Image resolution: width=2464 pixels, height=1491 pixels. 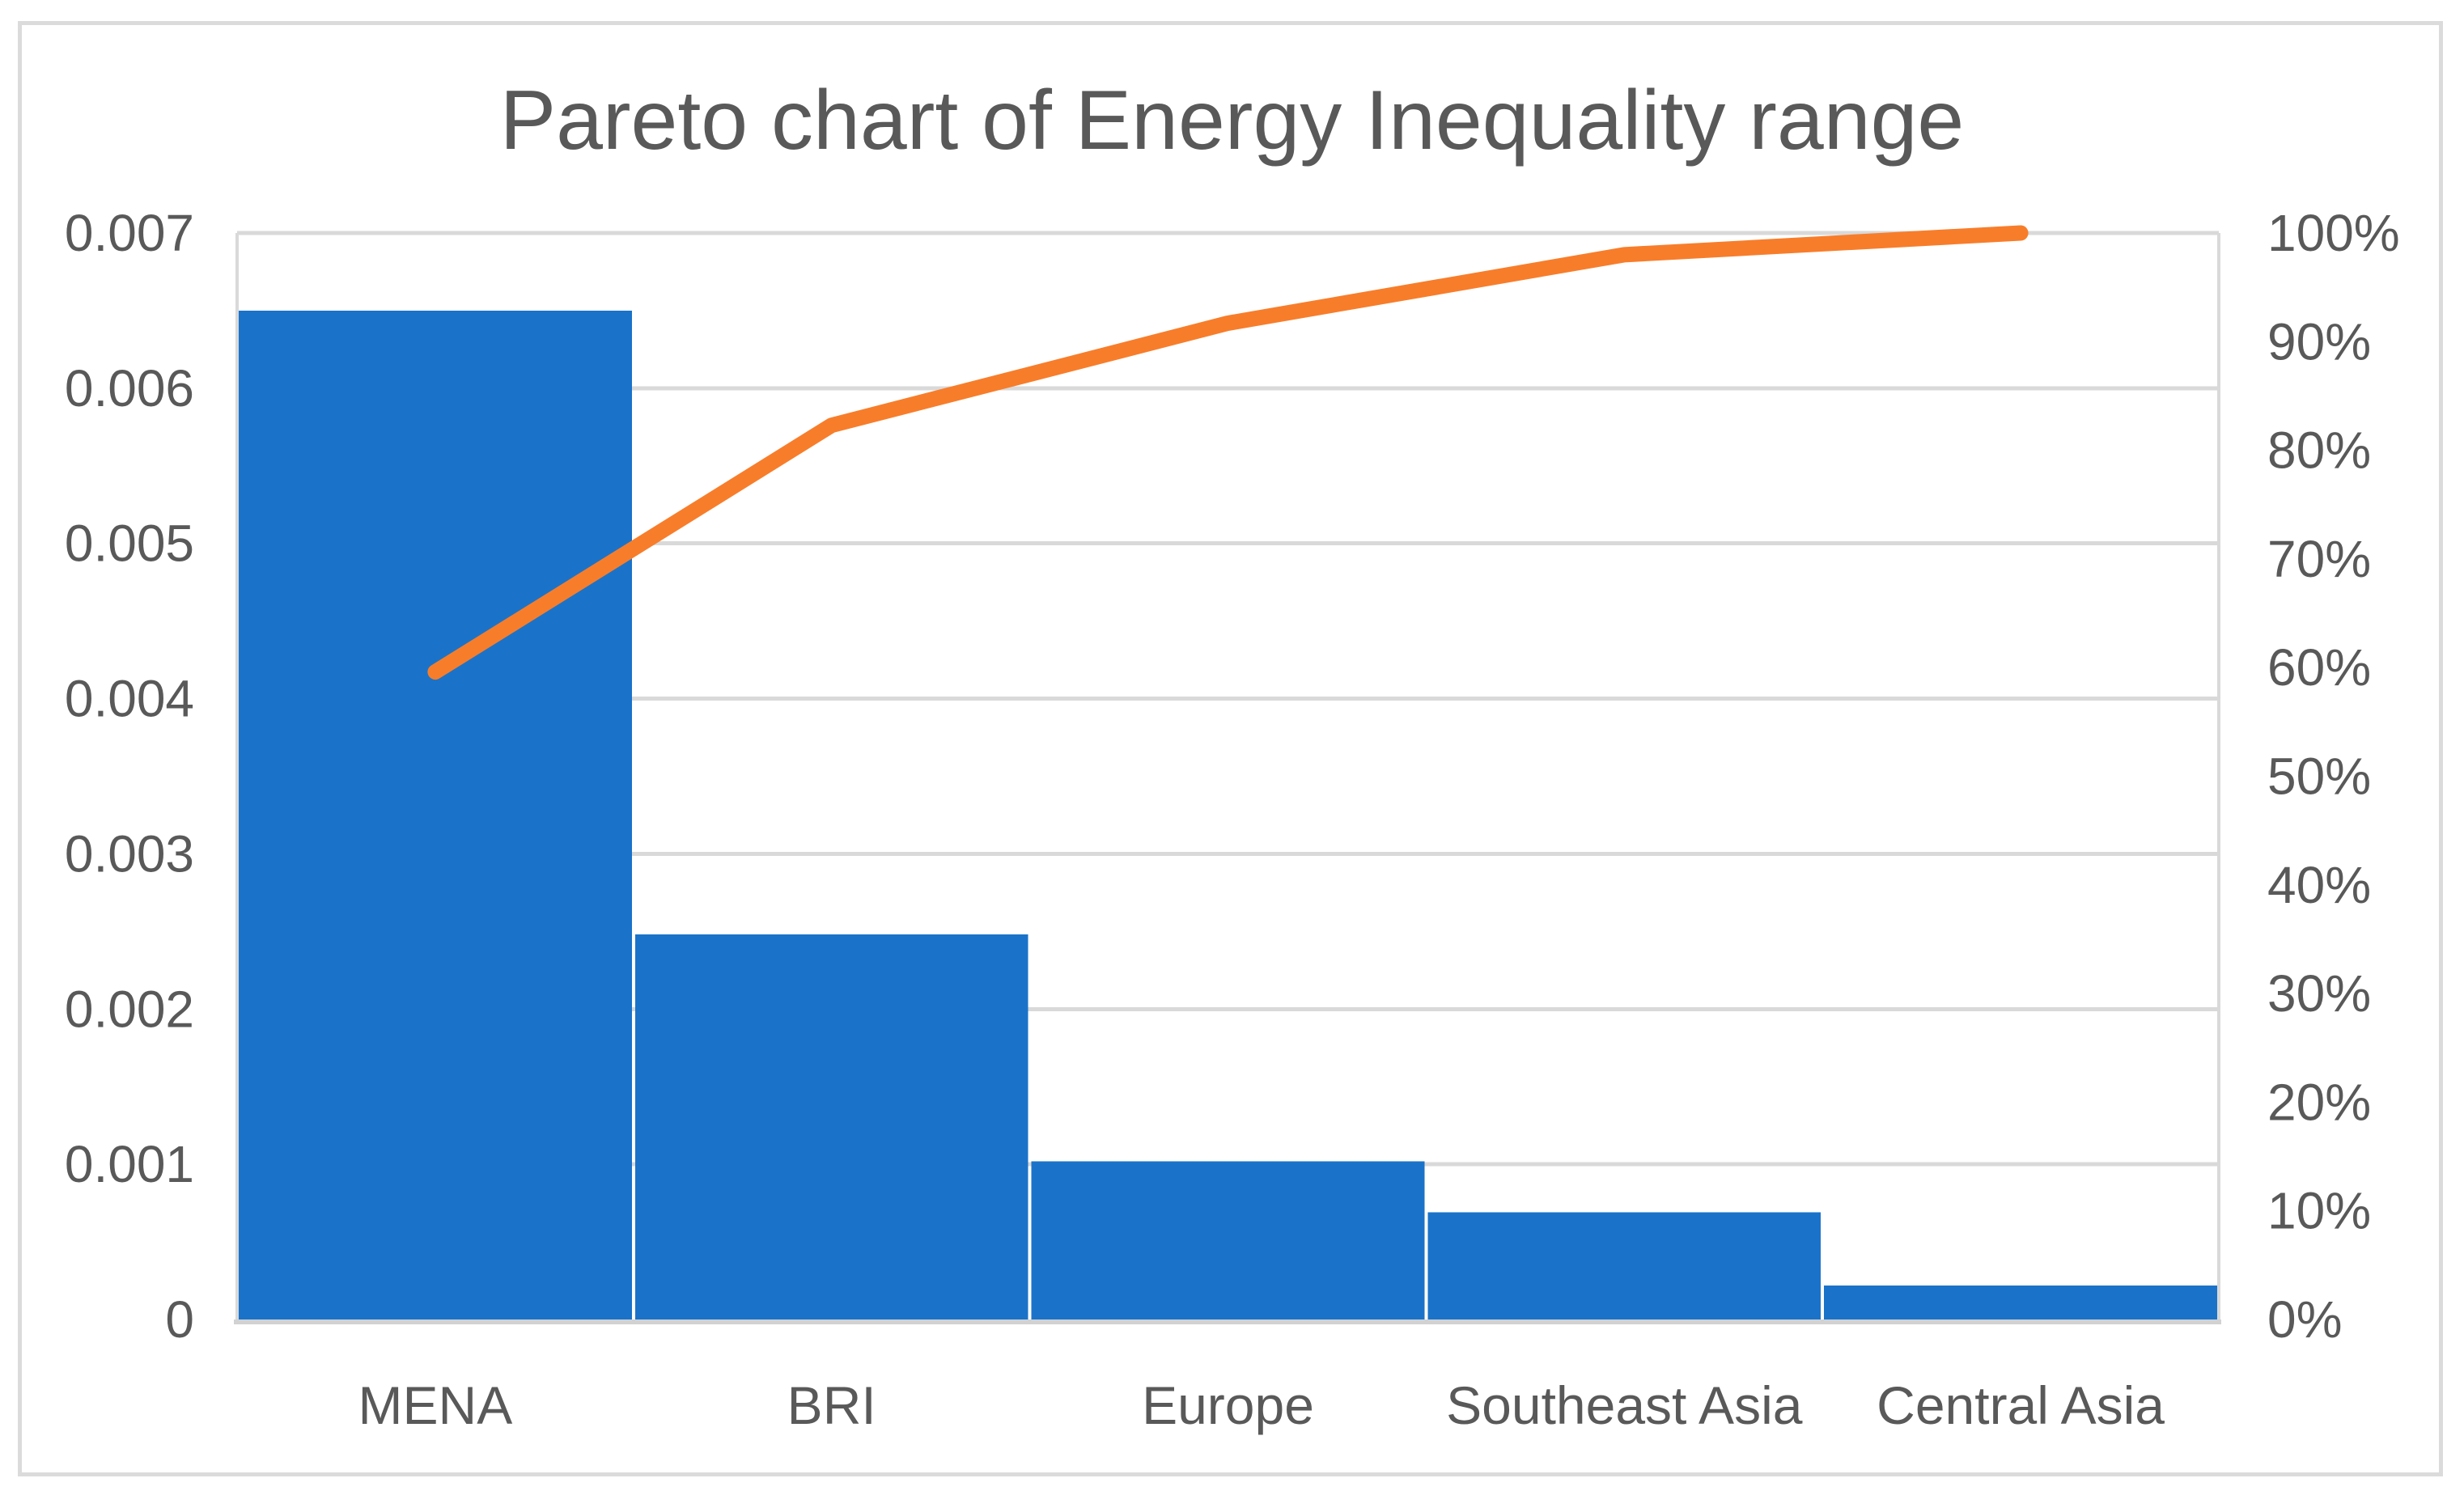 I want to click on y-axis-right-label: 40%, so click(x=2319, y=885).